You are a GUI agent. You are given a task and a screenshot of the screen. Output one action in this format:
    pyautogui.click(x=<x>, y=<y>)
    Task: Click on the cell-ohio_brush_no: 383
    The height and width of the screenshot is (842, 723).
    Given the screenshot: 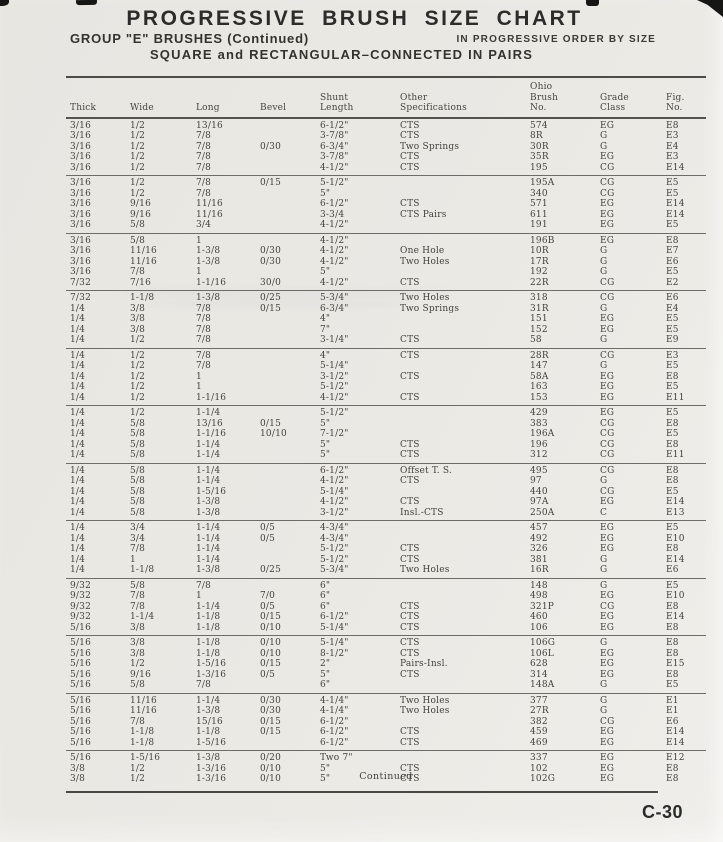 What is the action you would take?
    pyautogui.click(x=539, y=423)
    